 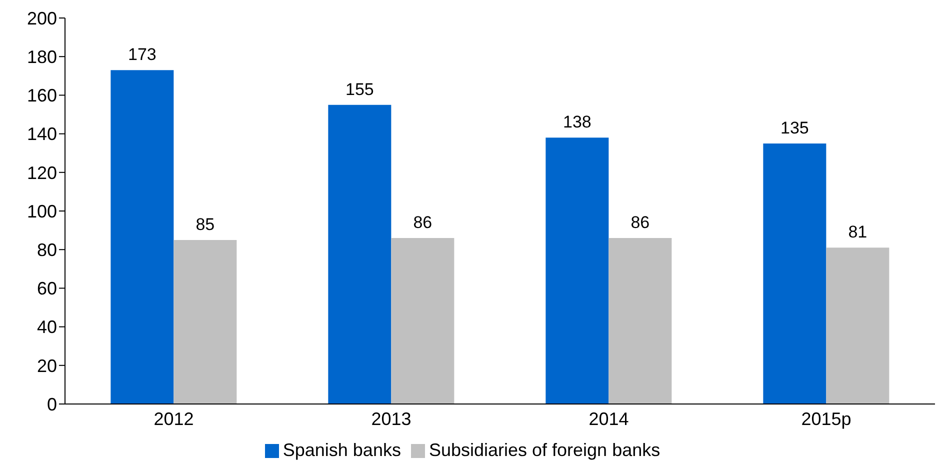 I want to click on data-label: 138, so click(x=577, y=122).